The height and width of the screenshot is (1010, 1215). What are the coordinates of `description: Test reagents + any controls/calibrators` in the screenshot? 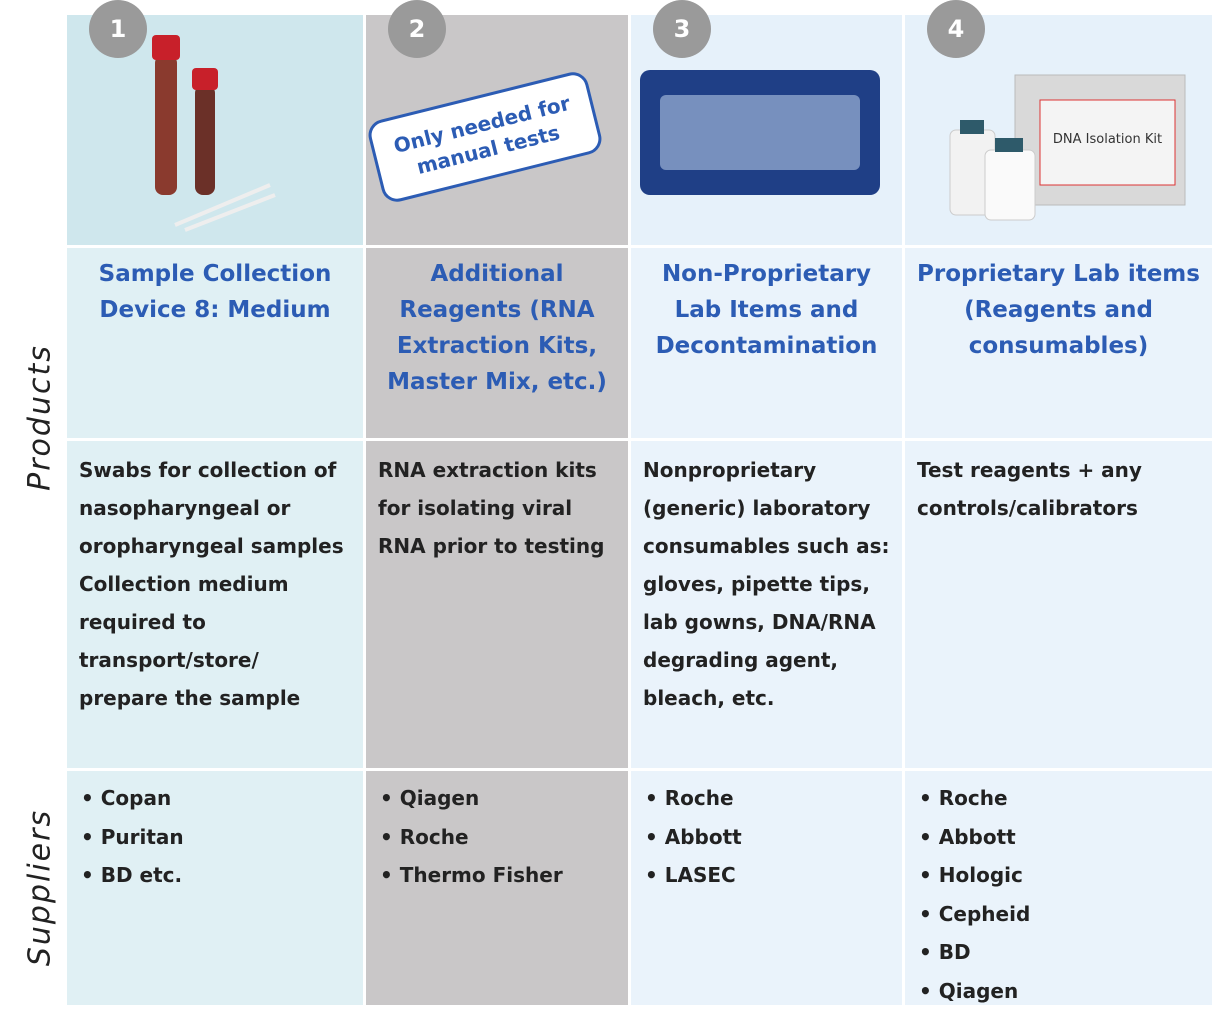 It's located at (1058, 489).